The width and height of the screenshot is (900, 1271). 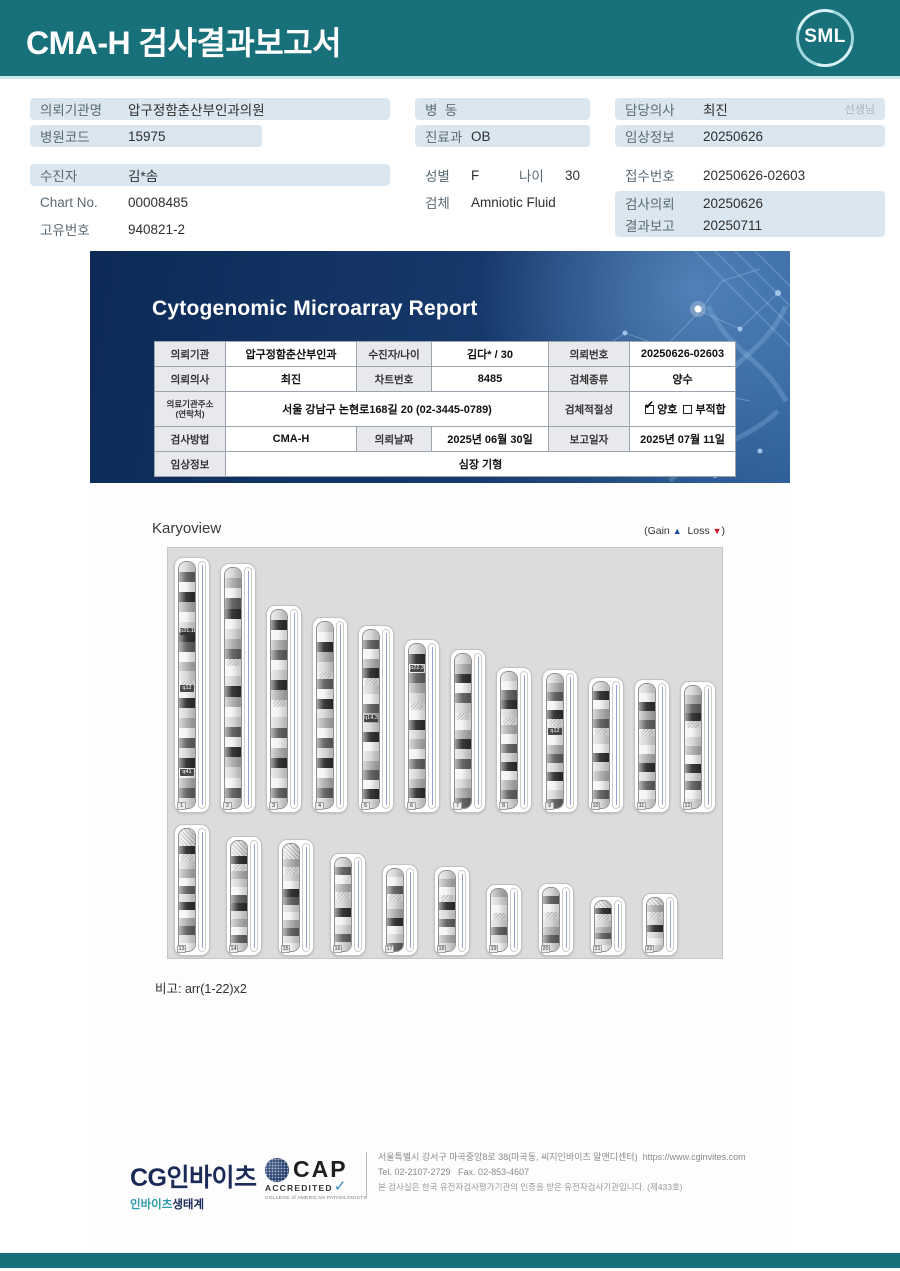 I want to click on cap-logo-top: CAP, so click(x=313, y=1169).